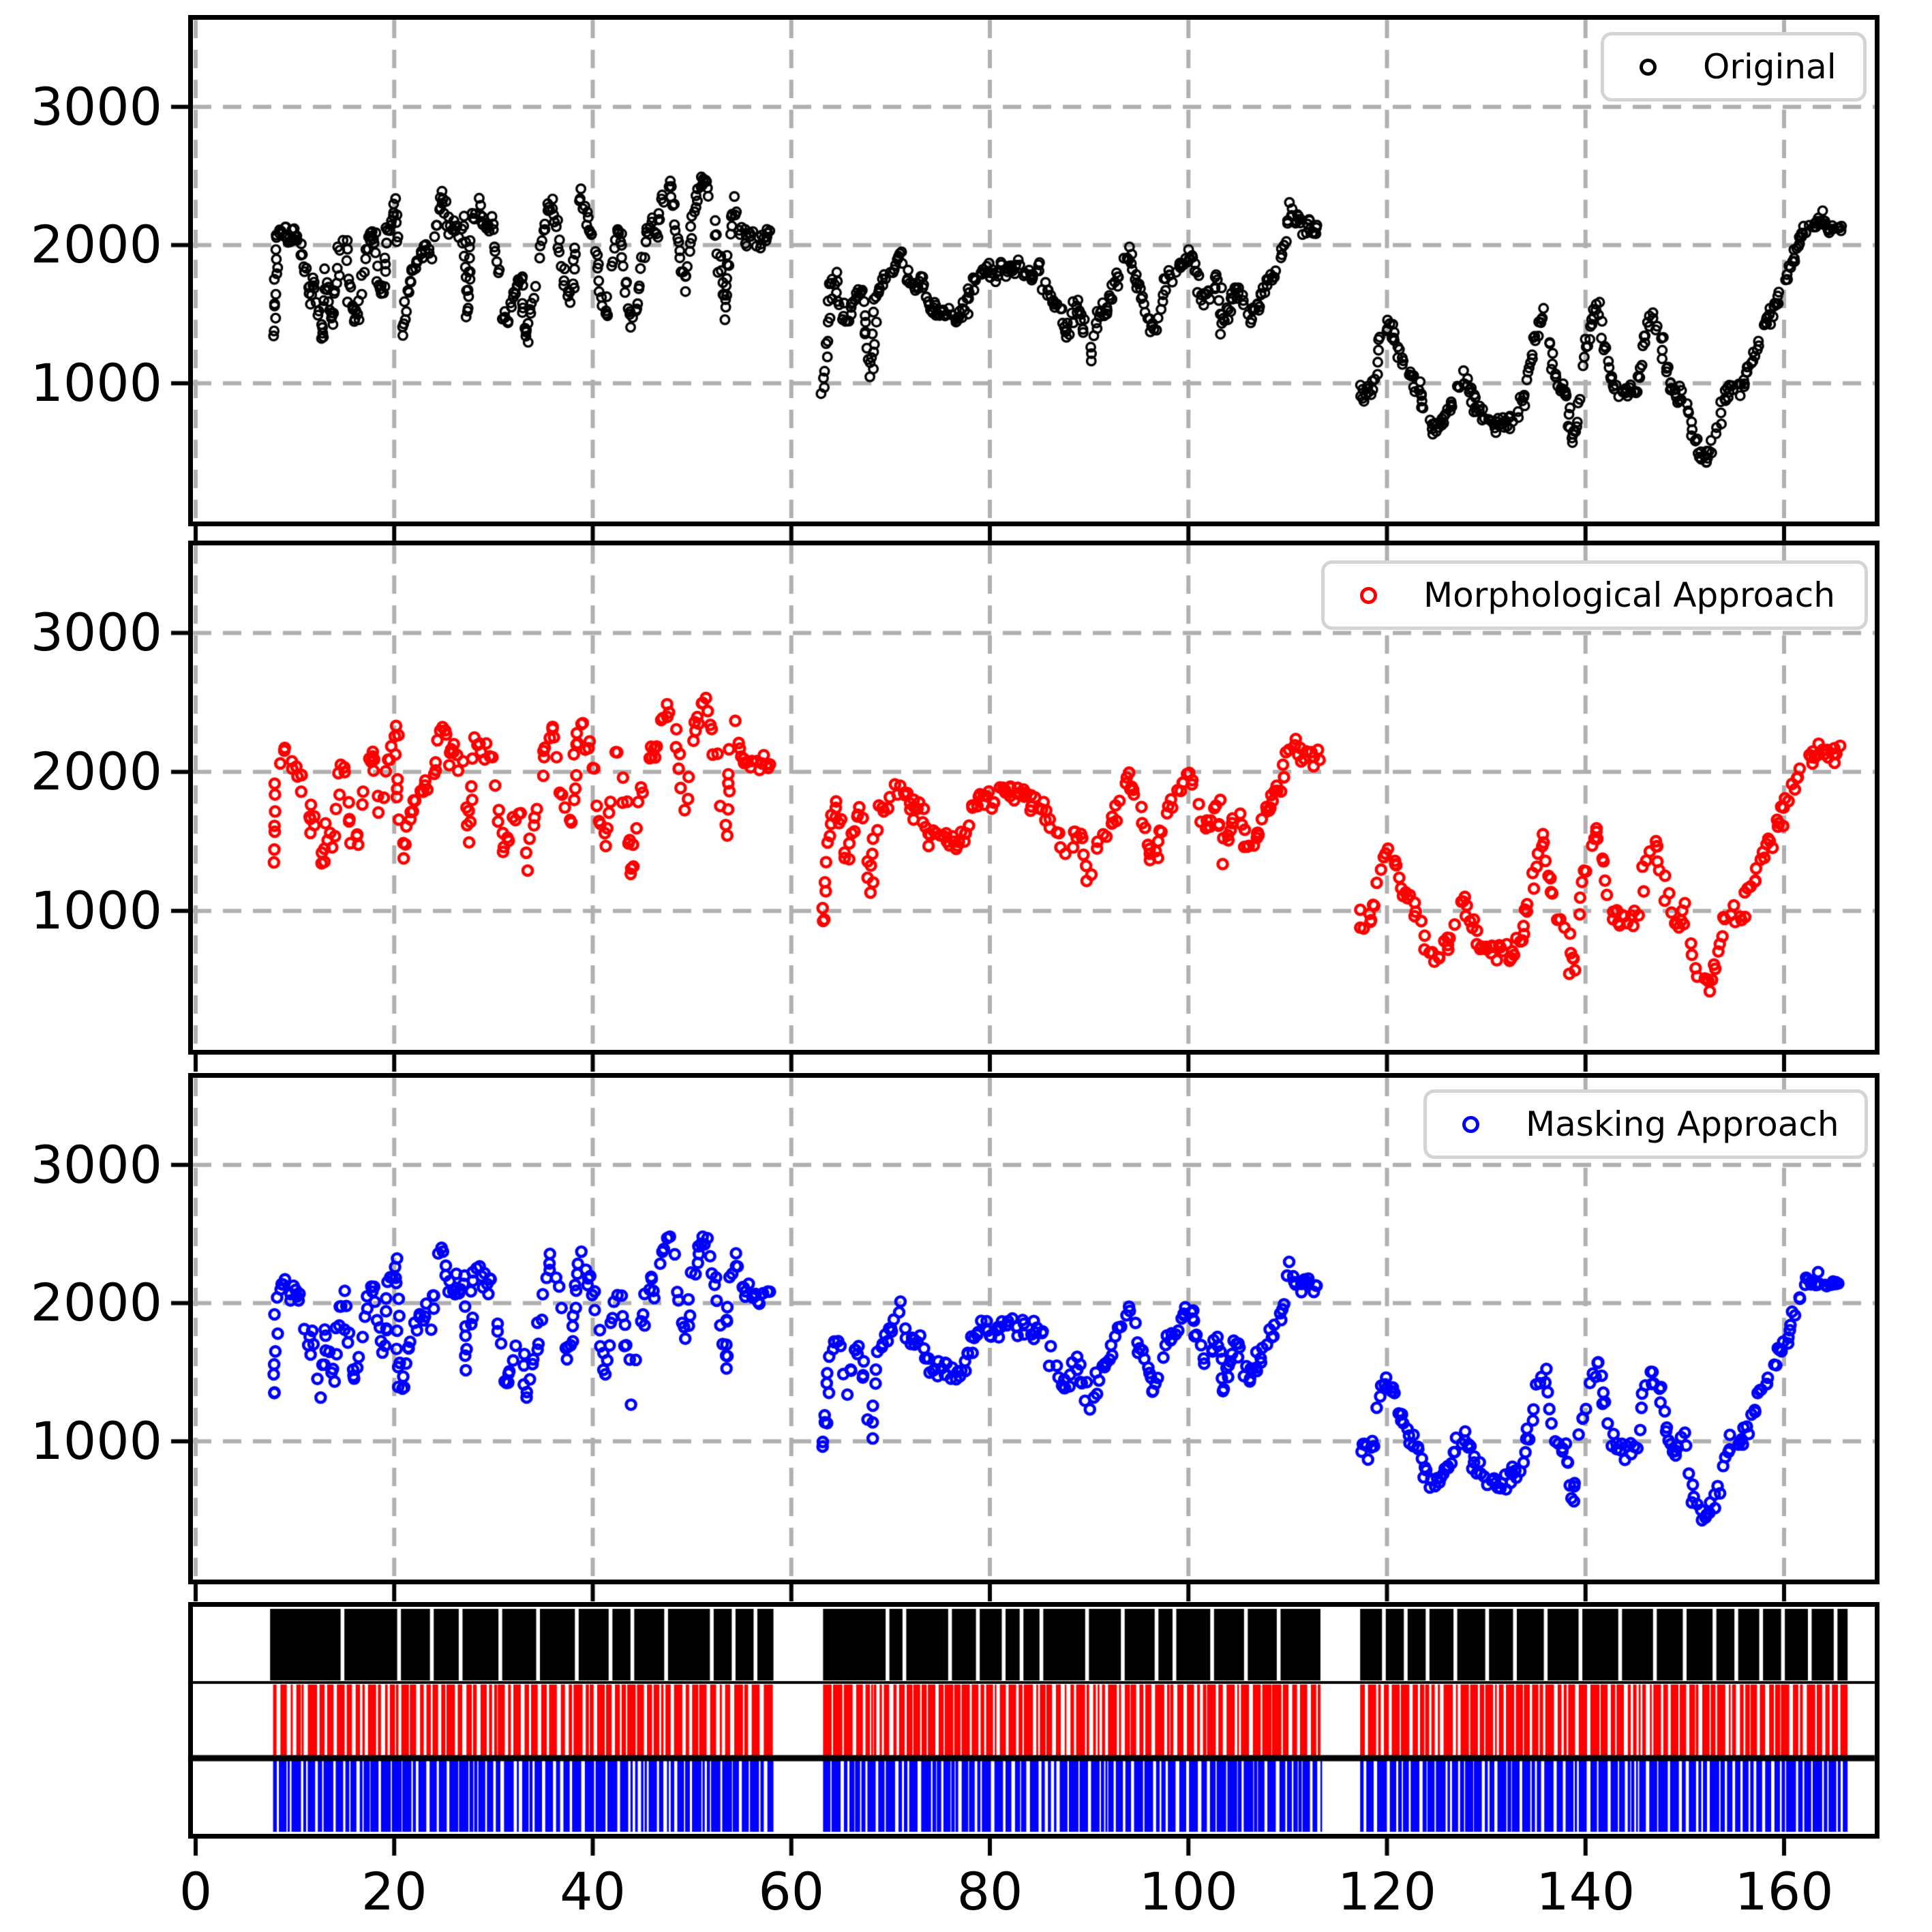 The height and width of the screenshot is (1932, 1932). What do you see at coordinates (593, 1892) in the screenshot?
I see `x-tick-label: 40` at bounding box center [593, 1892].